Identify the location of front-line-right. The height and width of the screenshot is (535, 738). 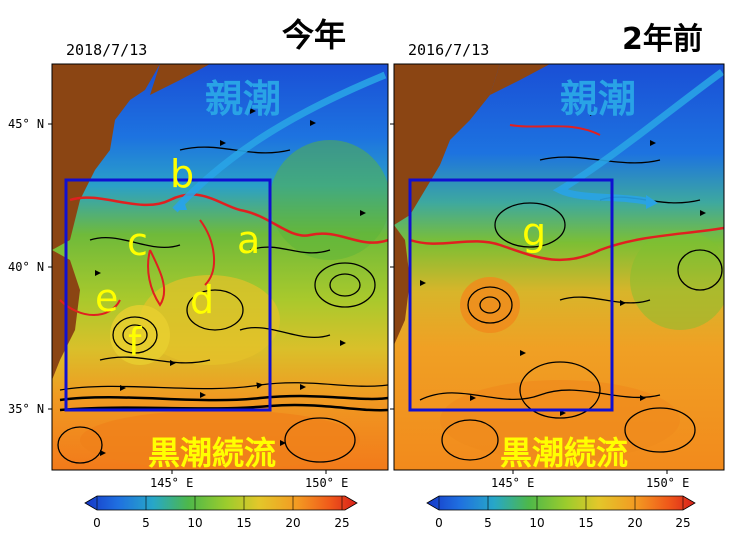
(566, 244).